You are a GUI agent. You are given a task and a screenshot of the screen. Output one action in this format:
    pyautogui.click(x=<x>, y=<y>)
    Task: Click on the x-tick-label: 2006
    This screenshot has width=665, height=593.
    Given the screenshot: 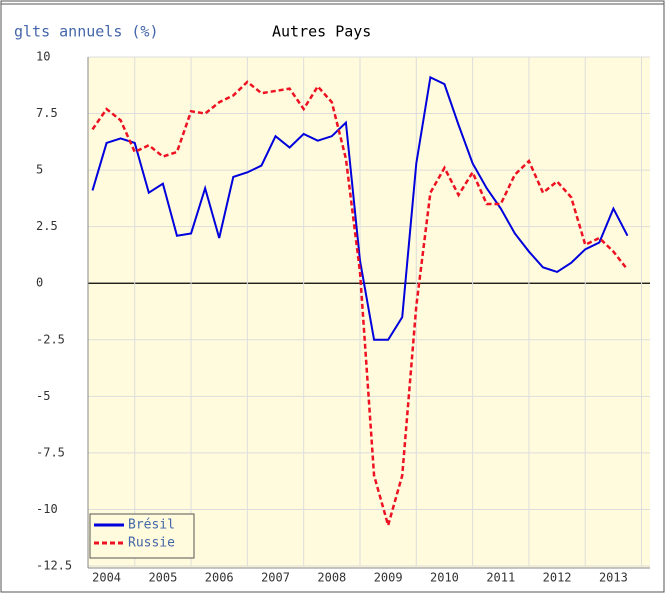 What is the action you would take?
    pyautogui.click(x=219, y=578)
    